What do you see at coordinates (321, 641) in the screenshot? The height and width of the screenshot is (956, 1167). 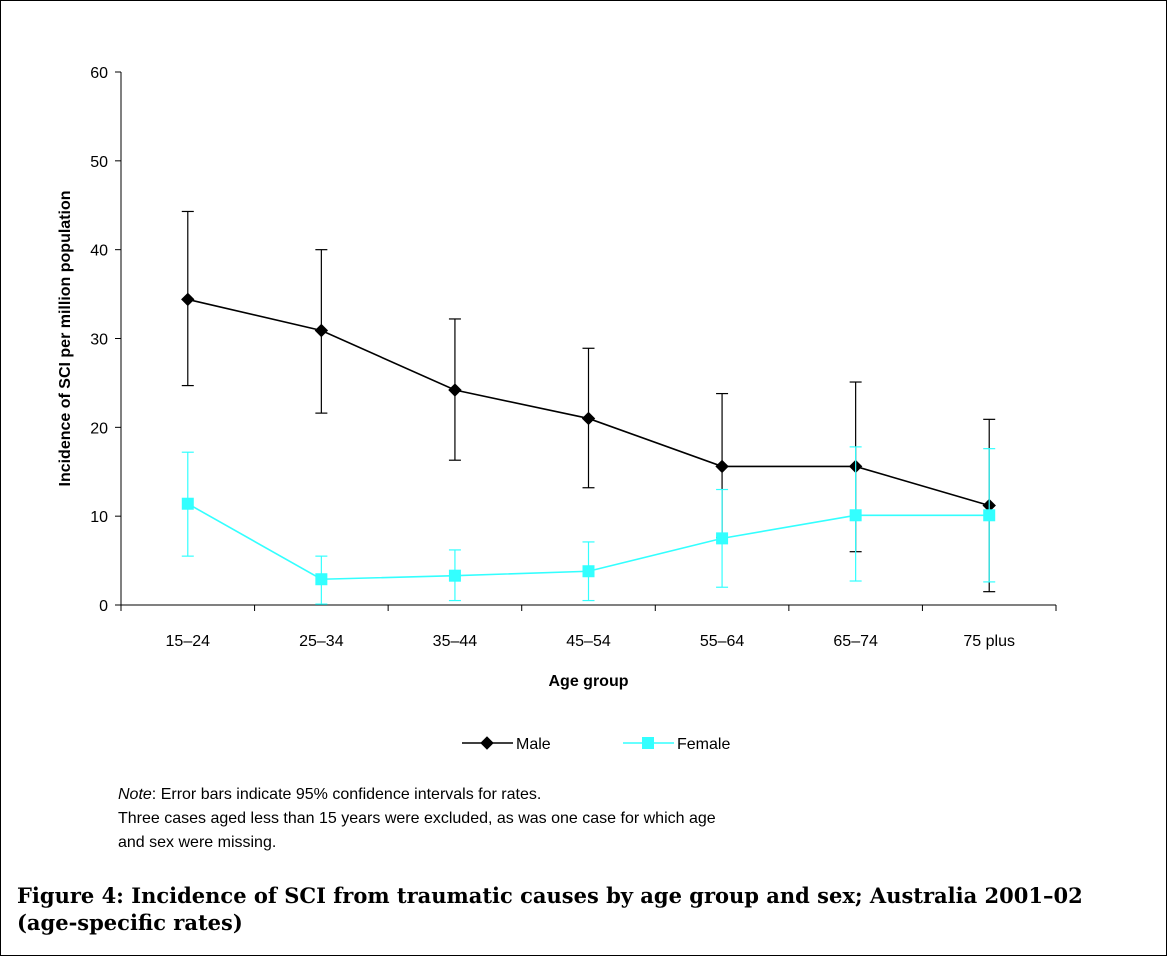 I see `x-tick-label: 25–34` at bounding box center [321, 641].